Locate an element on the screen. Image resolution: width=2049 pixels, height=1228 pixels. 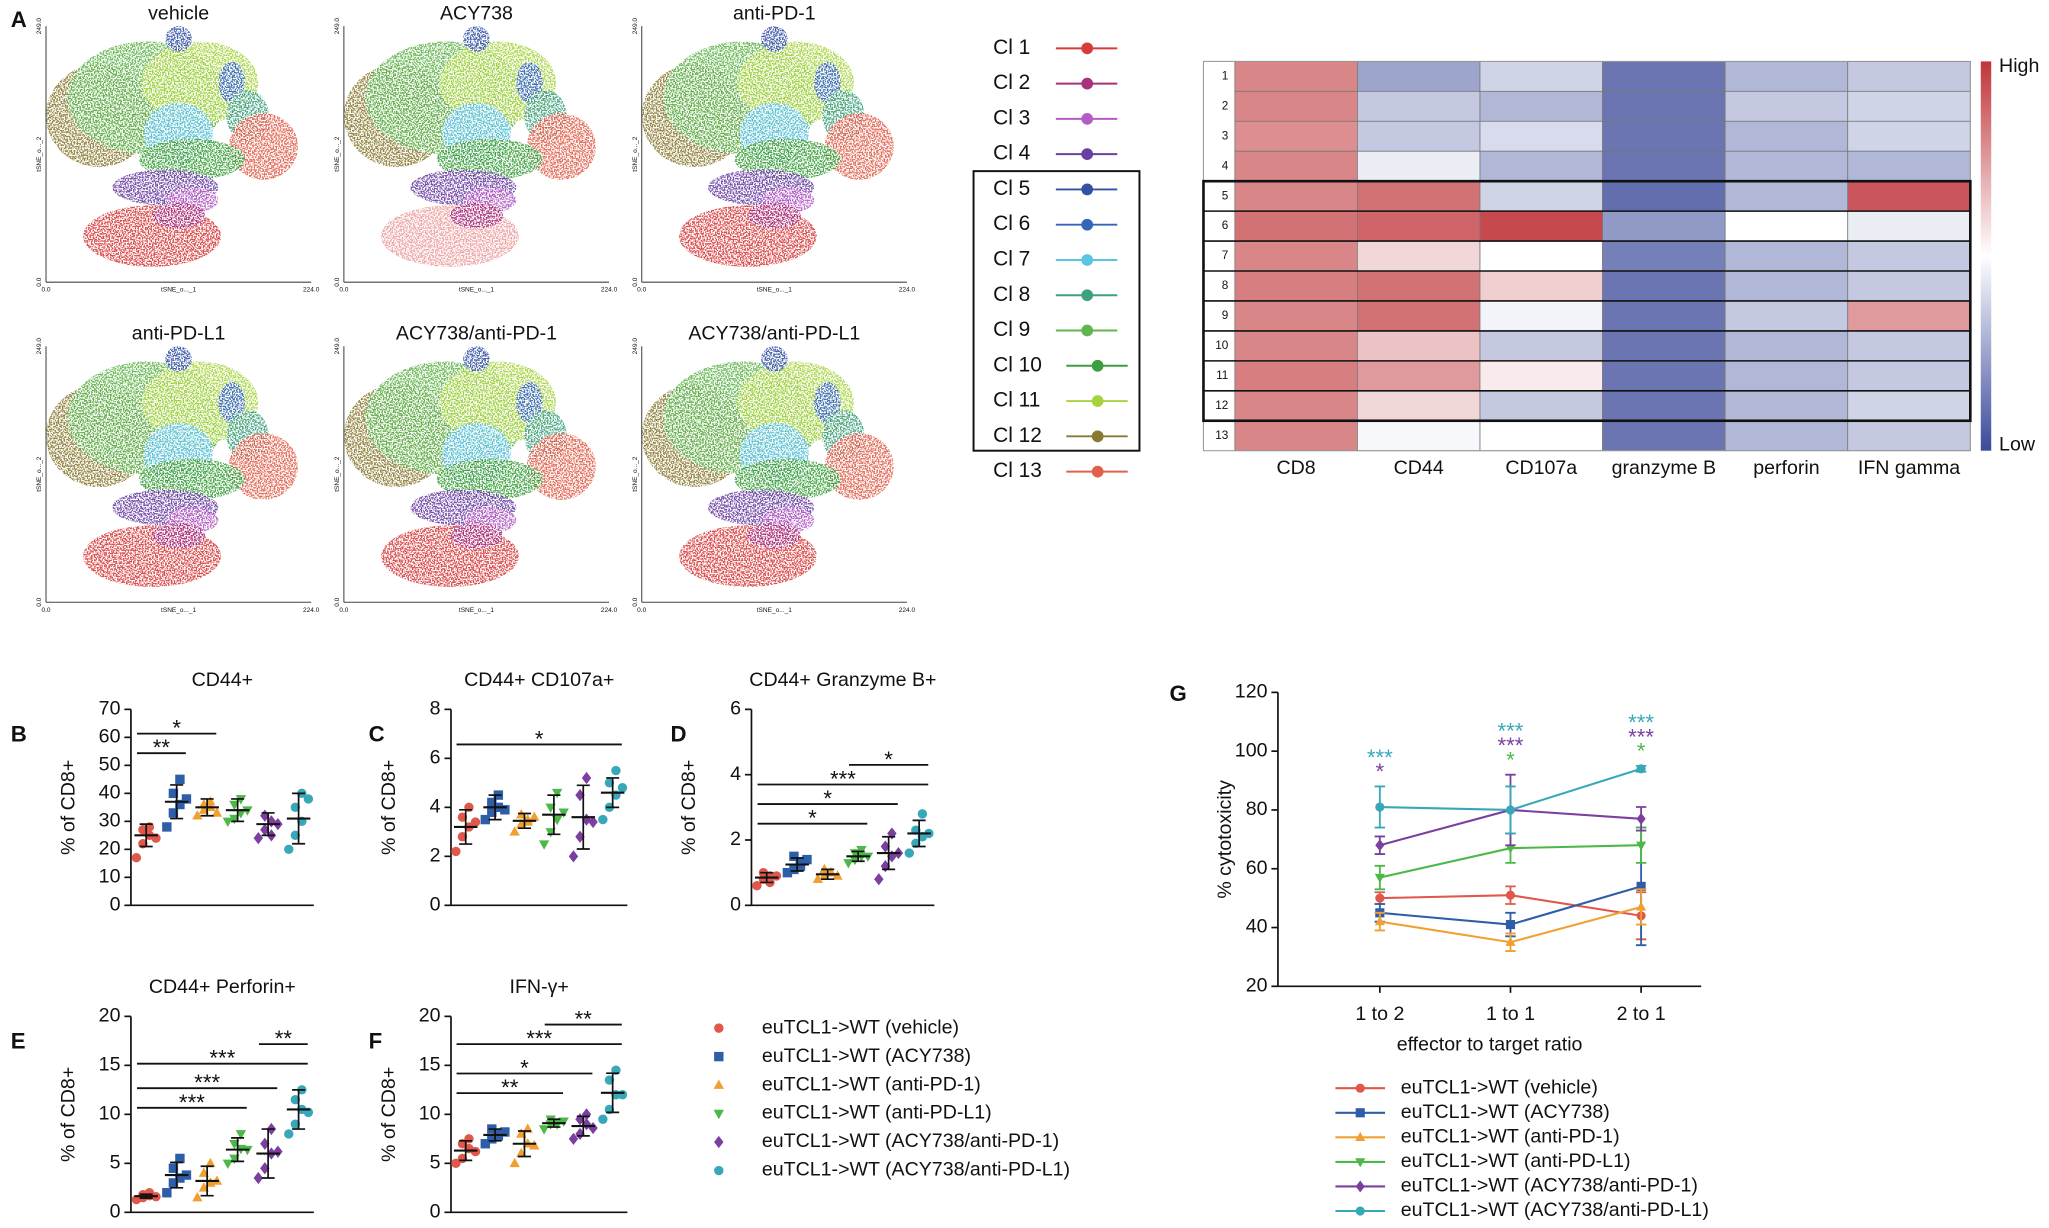
plot-title: ACY738/anti-PD-1 is located at coordinates (476, 334).